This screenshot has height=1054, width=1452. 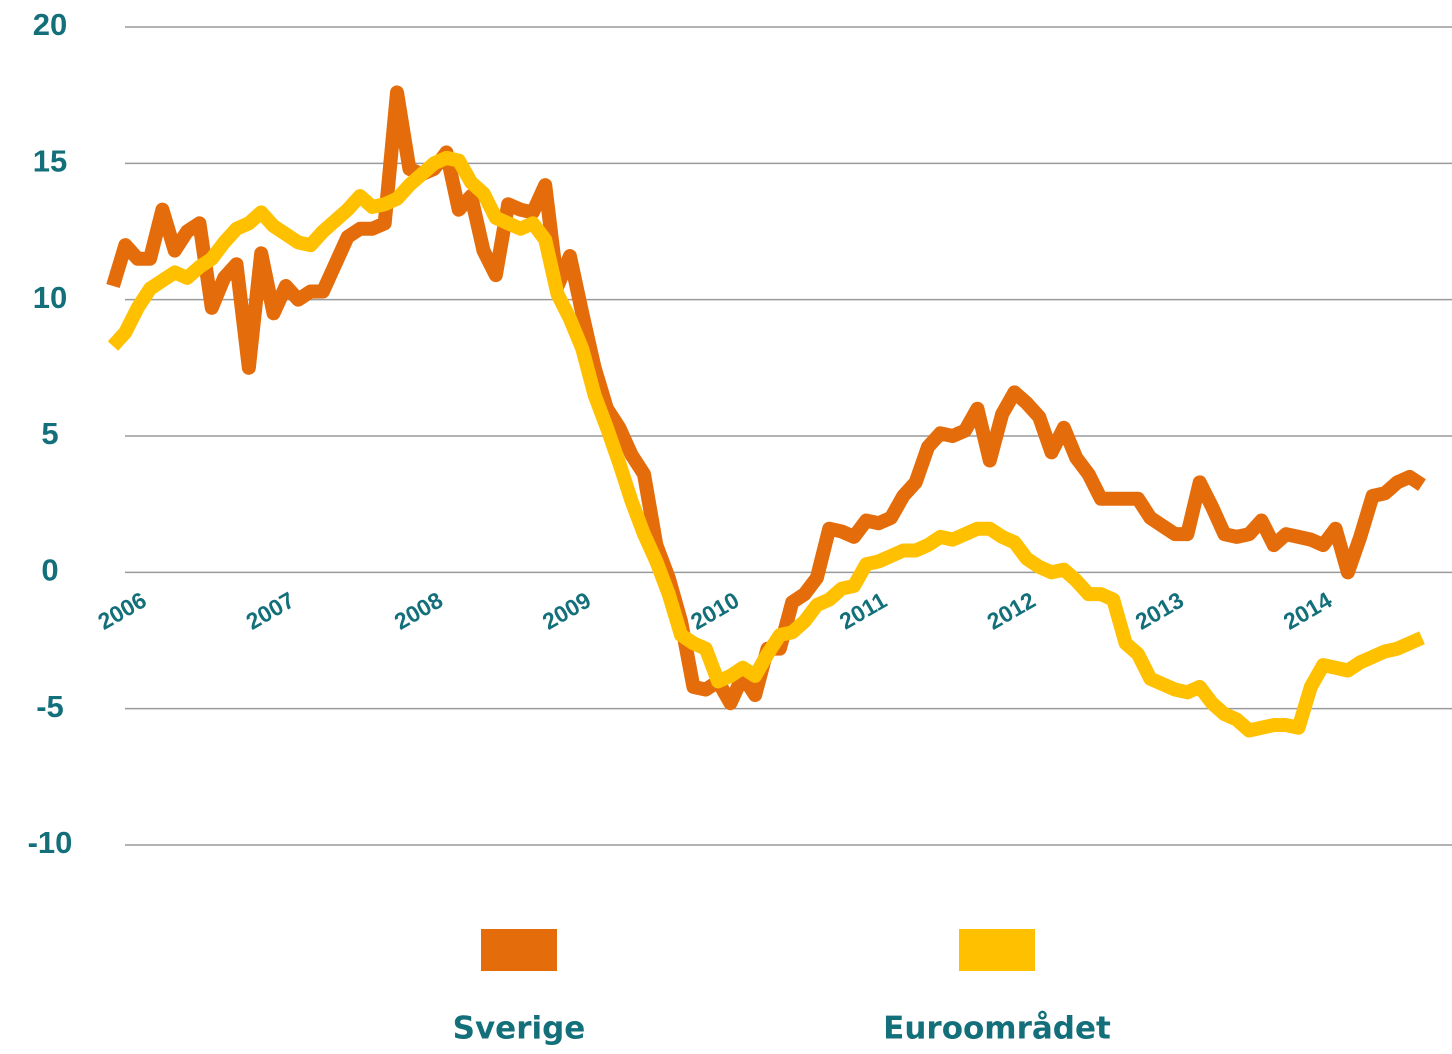 What do you see at coordinates (121, 611) in the screenshot?
I see `x-tick-label: 2006` at bounding box center [121, 611].